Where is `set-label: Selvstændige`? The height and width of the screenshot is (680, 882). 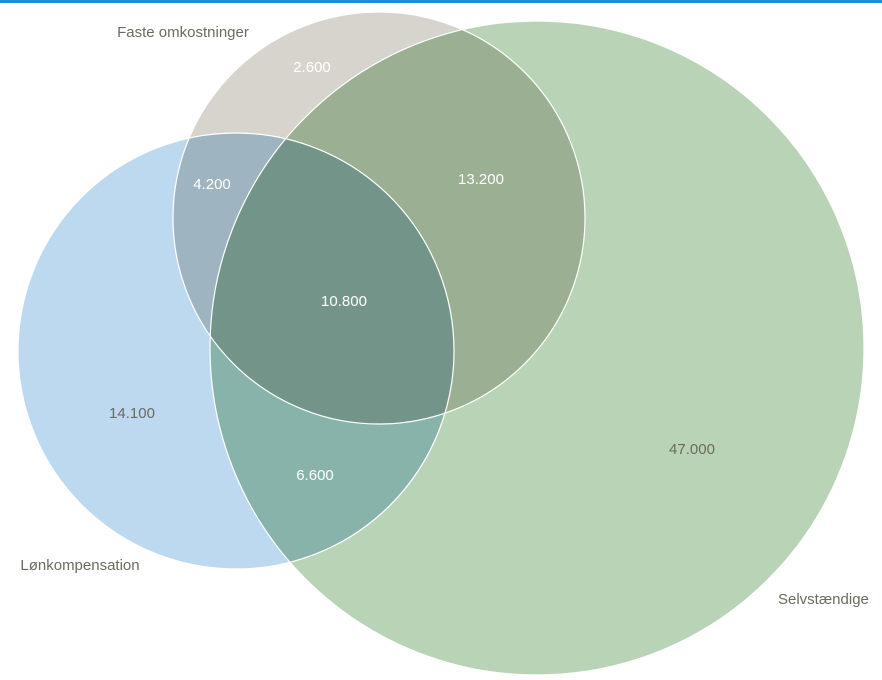 set-label: Selvstændige is located at coordinates (823, 599).